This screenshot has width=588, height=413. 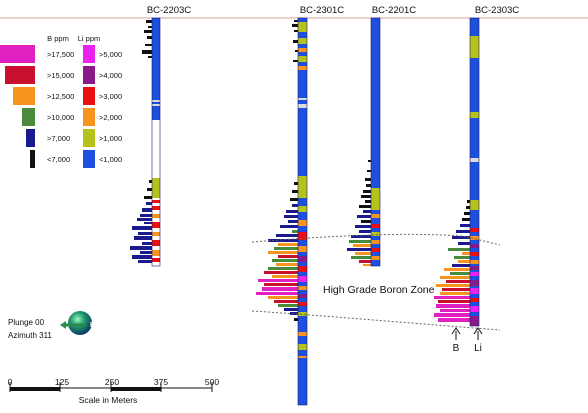 I want to click on marker-li-label: Li, so click(x=478, y=348).